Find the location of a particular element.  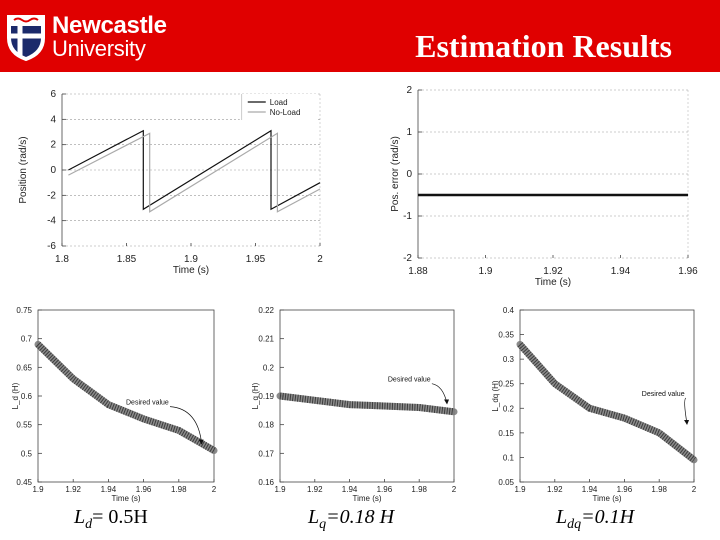

y-tick-label: 0.18 is located at coordinates (266, 425).